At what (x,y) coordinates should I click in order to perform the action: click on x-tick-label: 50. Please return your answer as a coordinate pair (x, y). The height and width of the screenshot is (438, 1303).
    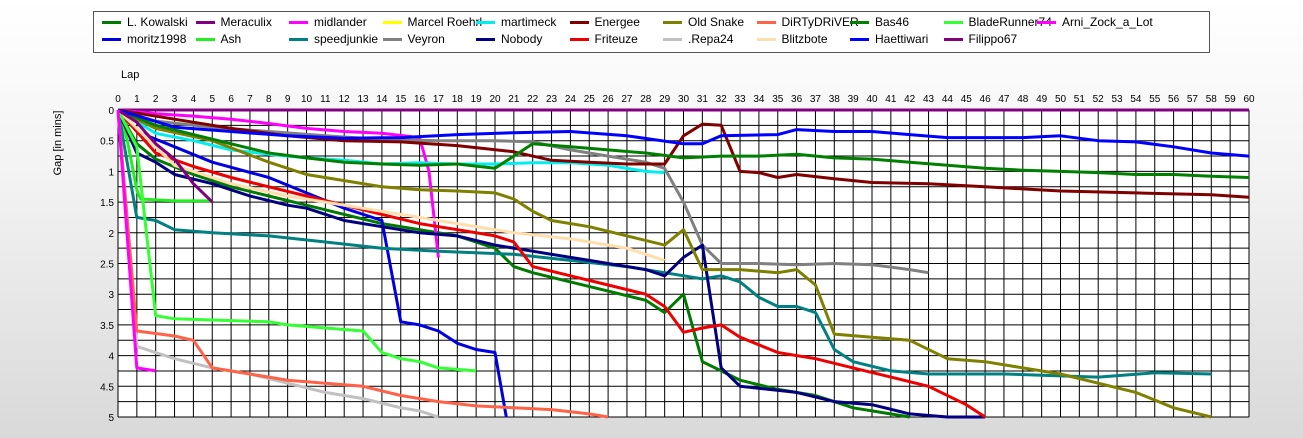
    Looking at the image, I should click on (1061, 99).